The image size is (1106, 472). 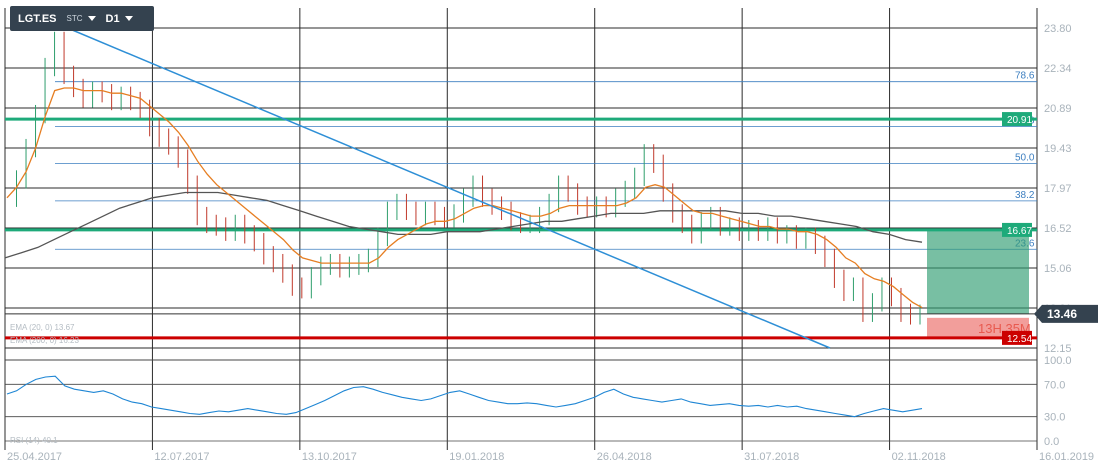 I want to click on resistance-badge-bg, so click(x=1017, y=119).